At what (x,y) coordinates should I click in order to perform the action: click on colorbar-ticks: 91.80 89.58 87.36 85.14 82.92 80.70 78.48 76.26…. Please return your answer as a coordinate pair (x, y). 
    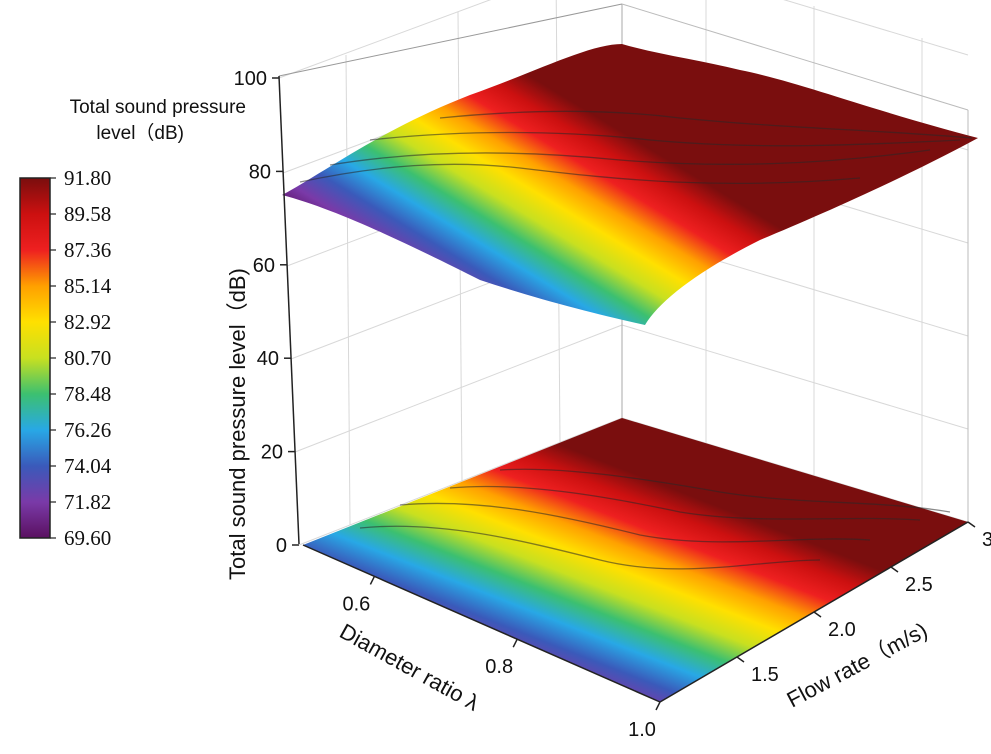
    Looking at the image, I should click on (81, 358).